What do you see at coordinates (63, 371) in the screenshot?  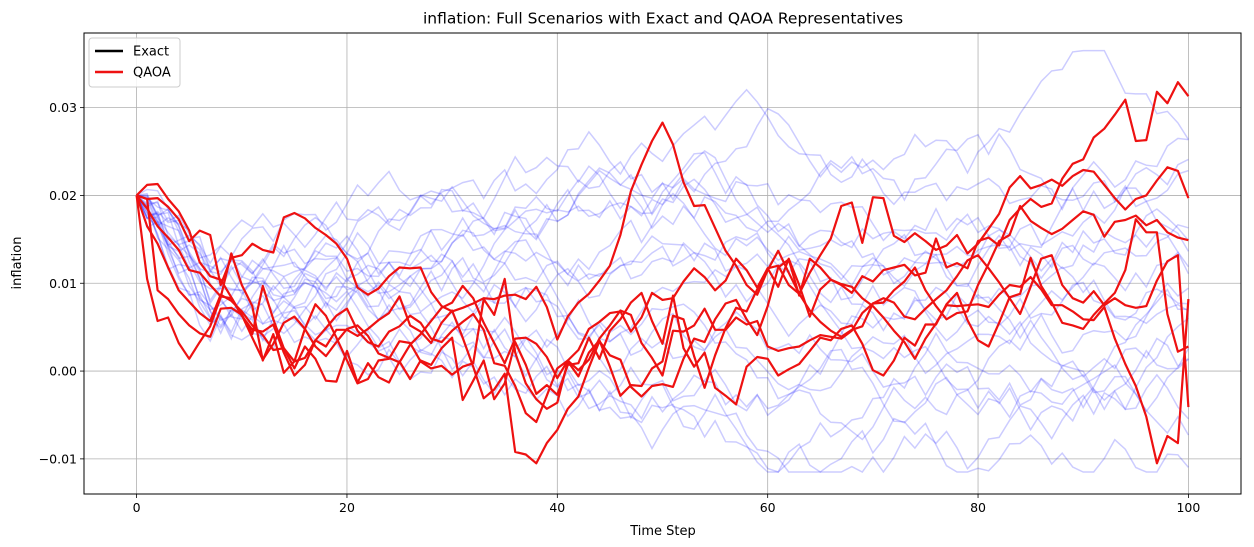 I see `y-tick-label: 0.00` at bounding box center [63, 371].